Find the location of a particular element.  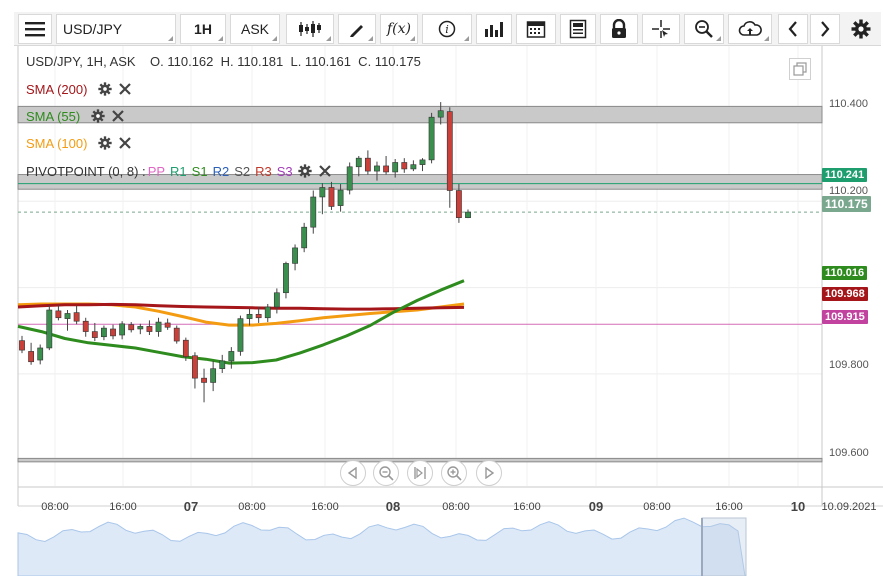

price-tag-sma200: 109.968 is located at coordinates (845, 294).